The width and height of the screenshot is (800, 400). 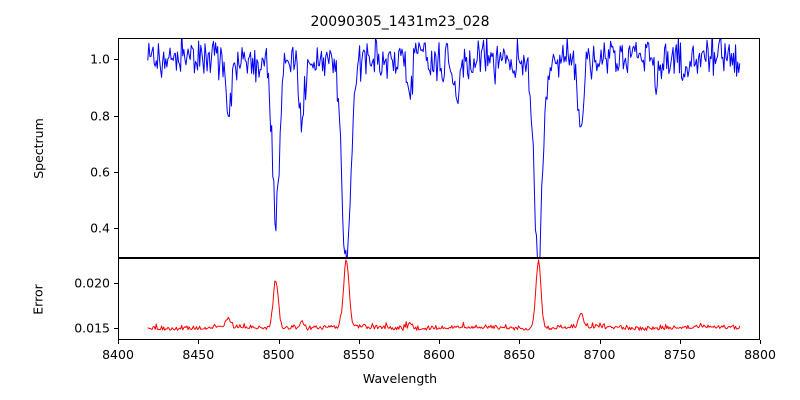 What do you see at coordinates (118, 354) in the screenshot?
I see `wavelength-xtick-label: 8400` at bounding box center [118, 354].